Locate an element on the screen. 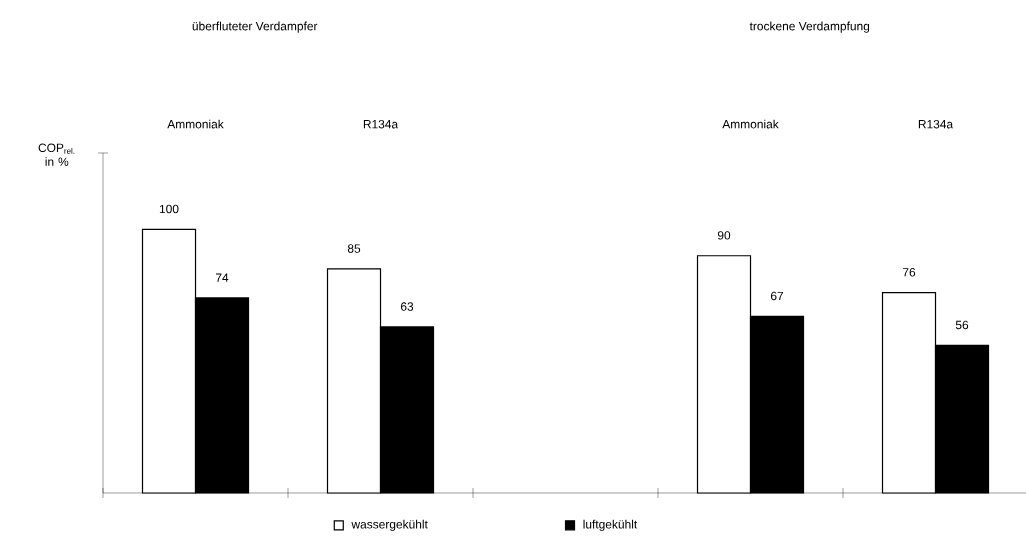  data-label: 74 is located at coordinates (222, 277).